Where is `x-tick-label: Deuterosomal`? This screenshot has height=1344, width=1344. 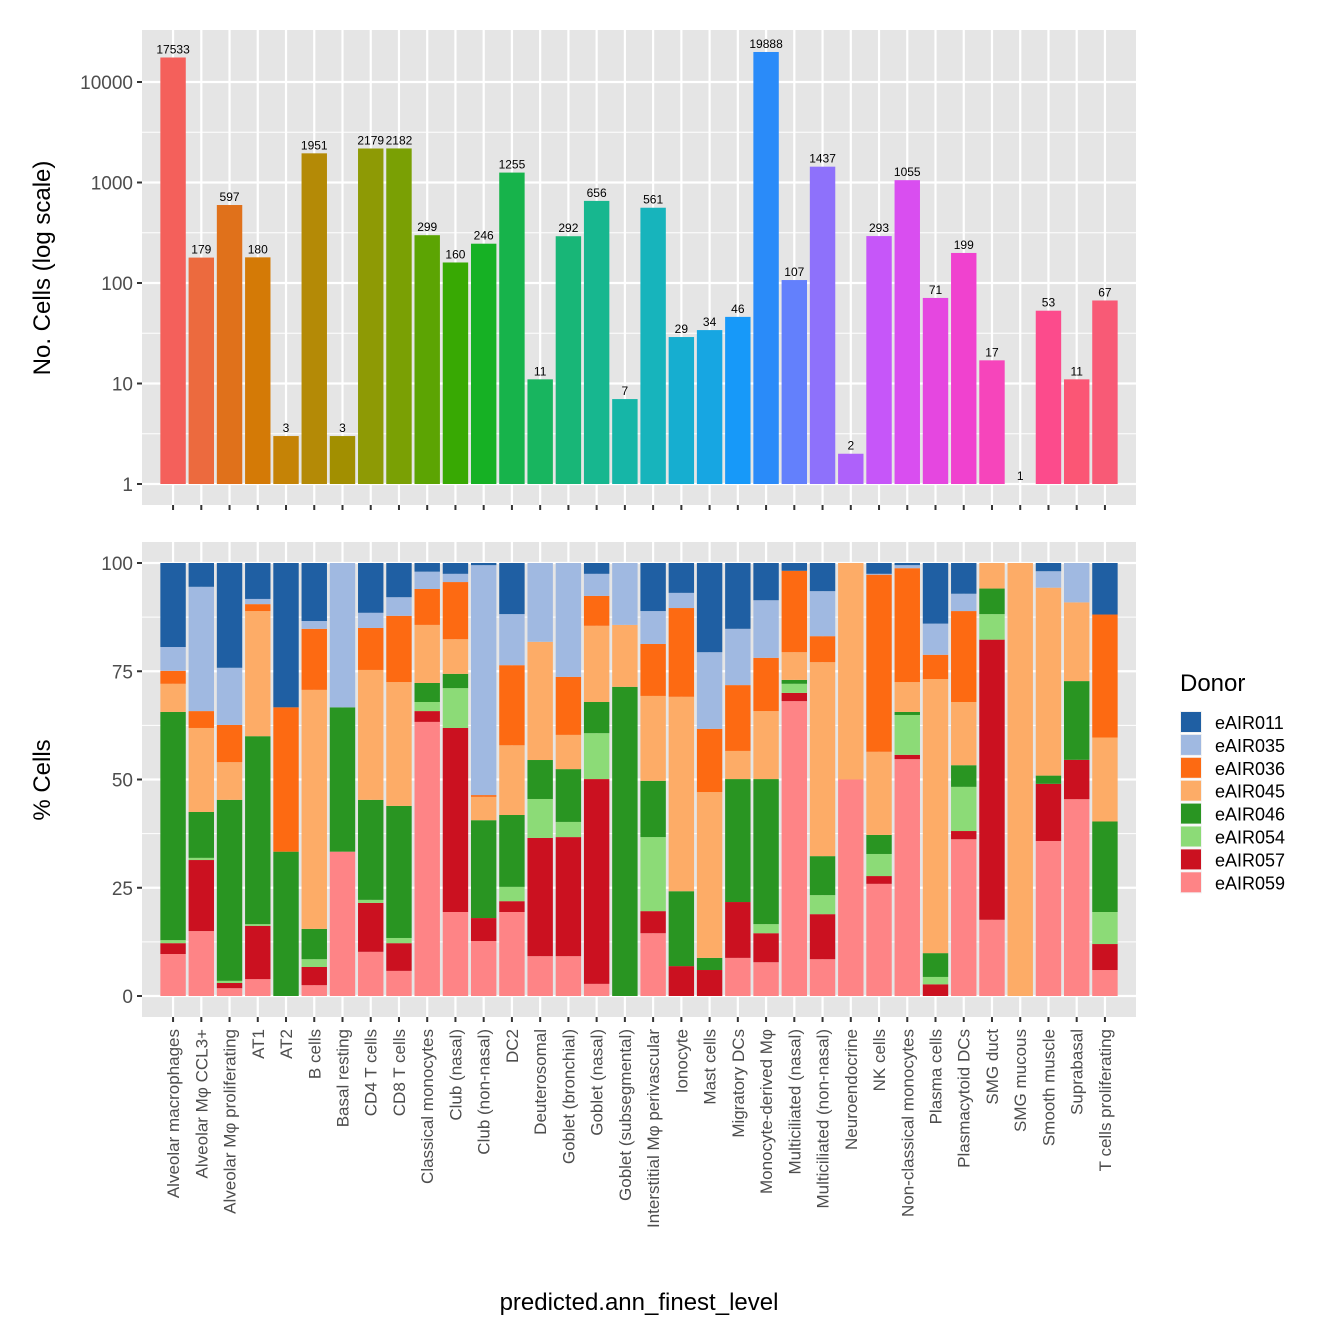 x-tick-label: Deuterosomal is located at coordinates (540, 1082).